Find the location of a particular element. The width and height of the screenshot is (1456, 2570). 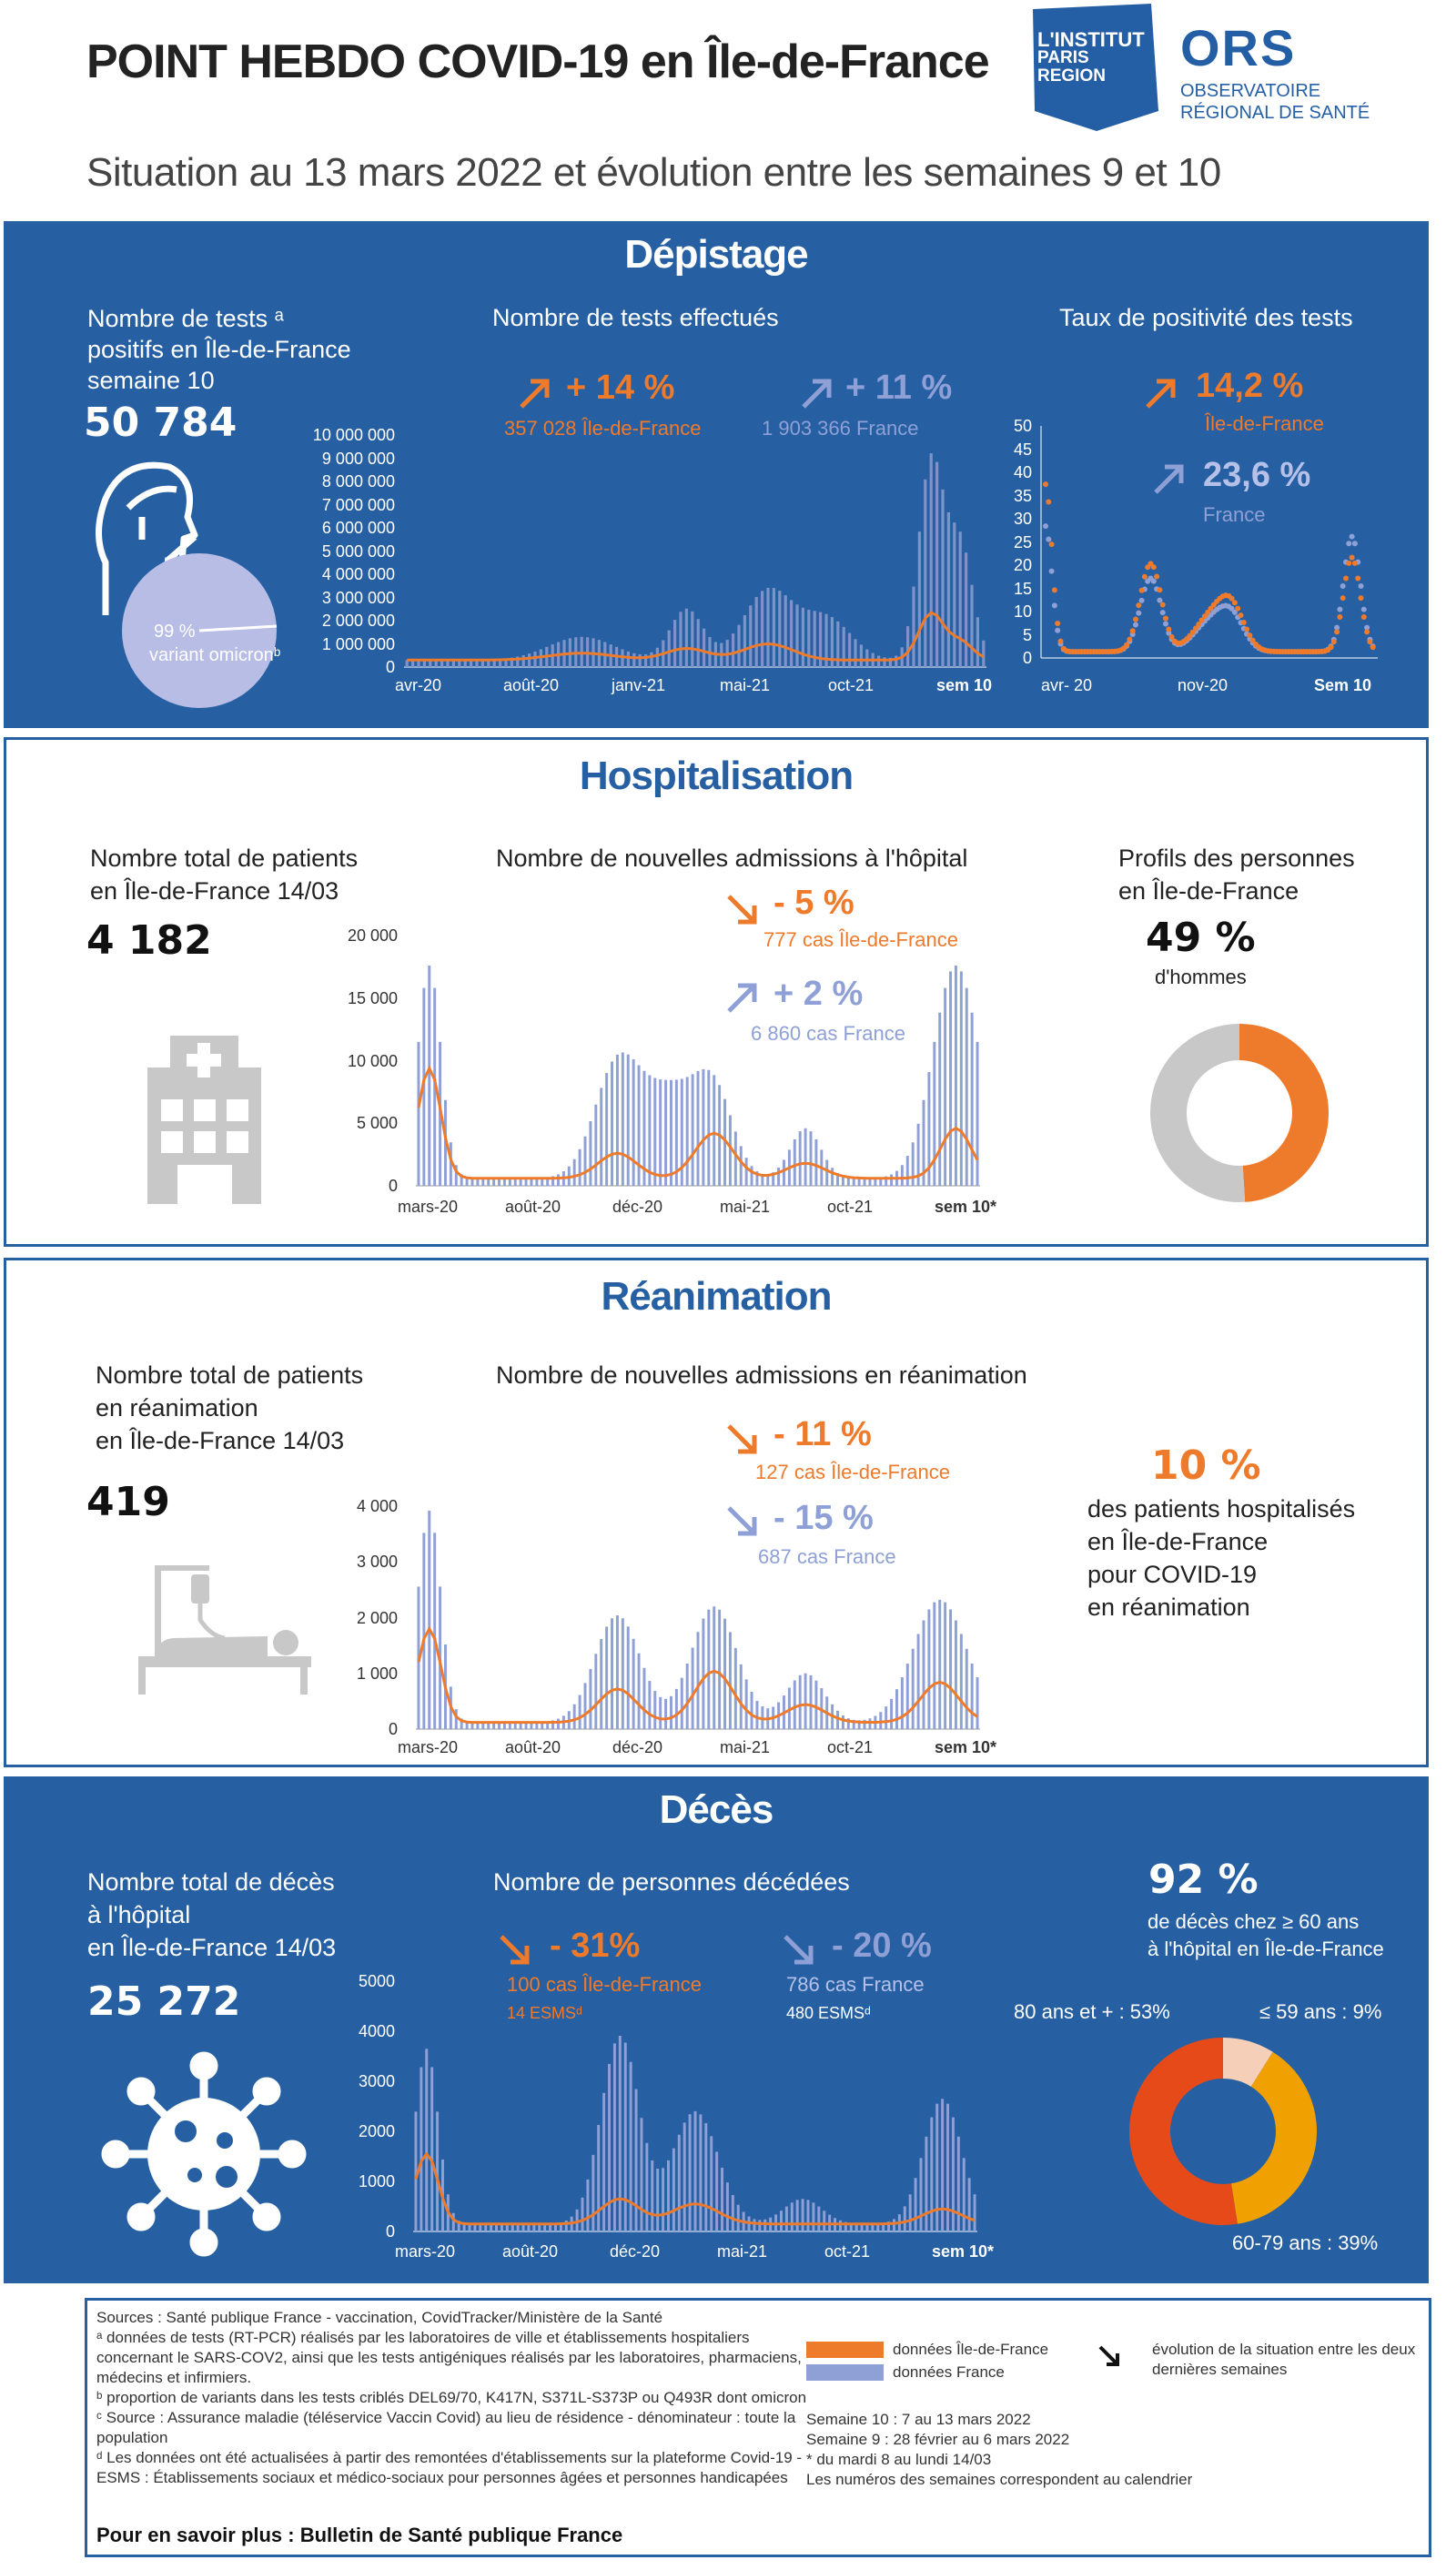

old-pct: 92 % is located at coordinates (1203, 1880).